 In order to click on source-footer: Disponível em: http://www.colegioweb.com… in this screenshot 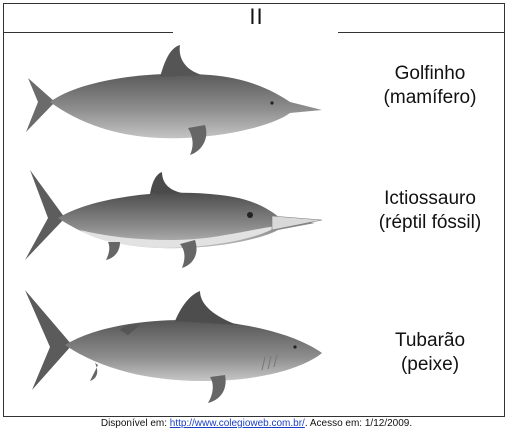, I will do `click(256, 423)`.